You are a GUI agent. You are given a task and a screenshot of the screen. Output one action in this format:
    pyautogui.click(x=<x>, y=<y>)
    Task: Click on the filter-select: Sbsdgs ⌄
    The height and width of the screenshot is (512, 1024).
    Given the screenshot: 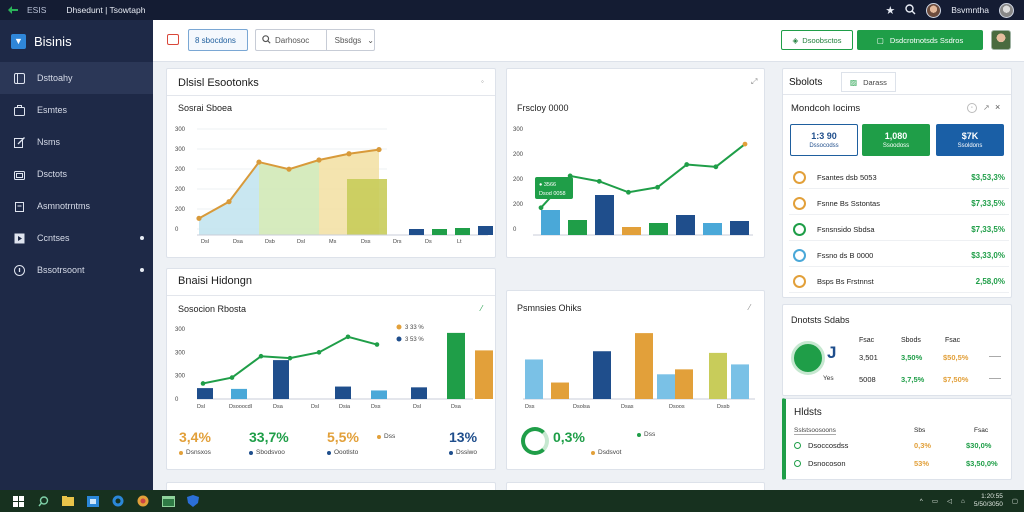 What is the action you would take?
    pyautogui.click(x=349, y=40)
    